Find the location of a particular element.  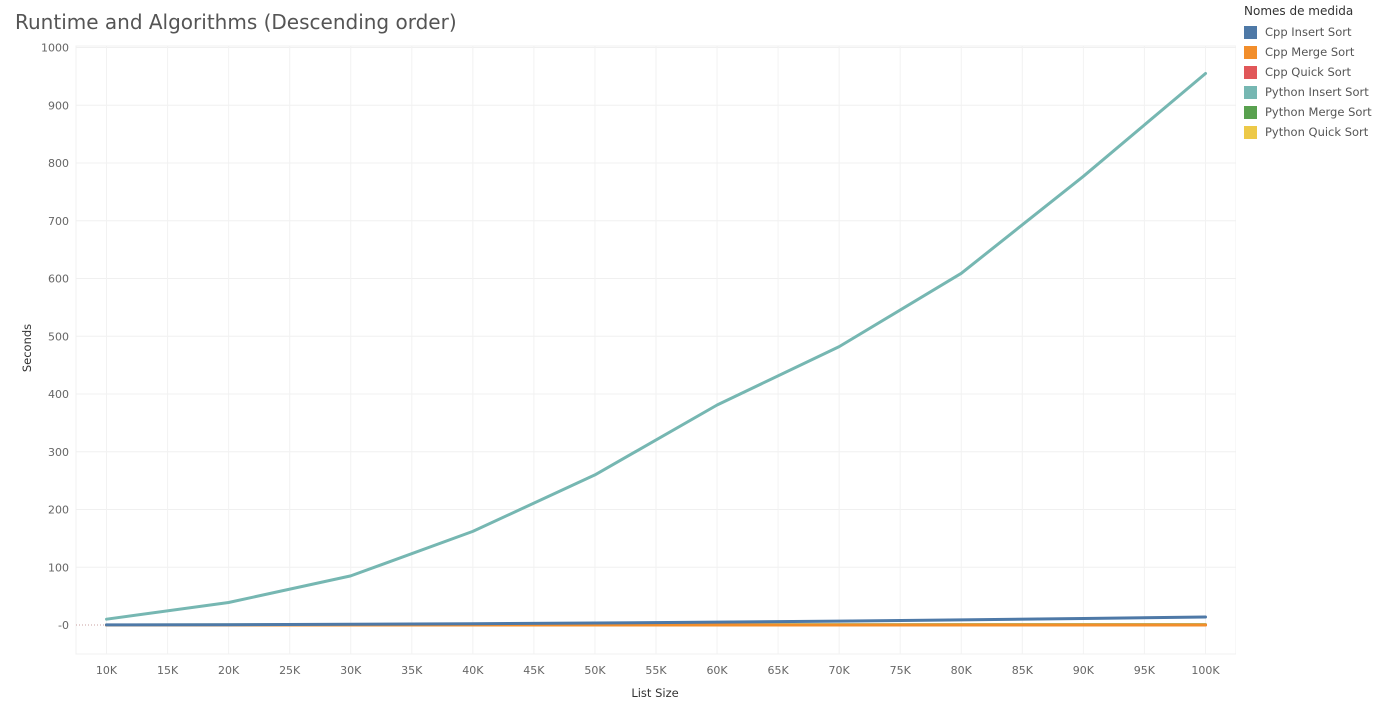

x-tick-label: 40K is located at coordinates (473, 670).